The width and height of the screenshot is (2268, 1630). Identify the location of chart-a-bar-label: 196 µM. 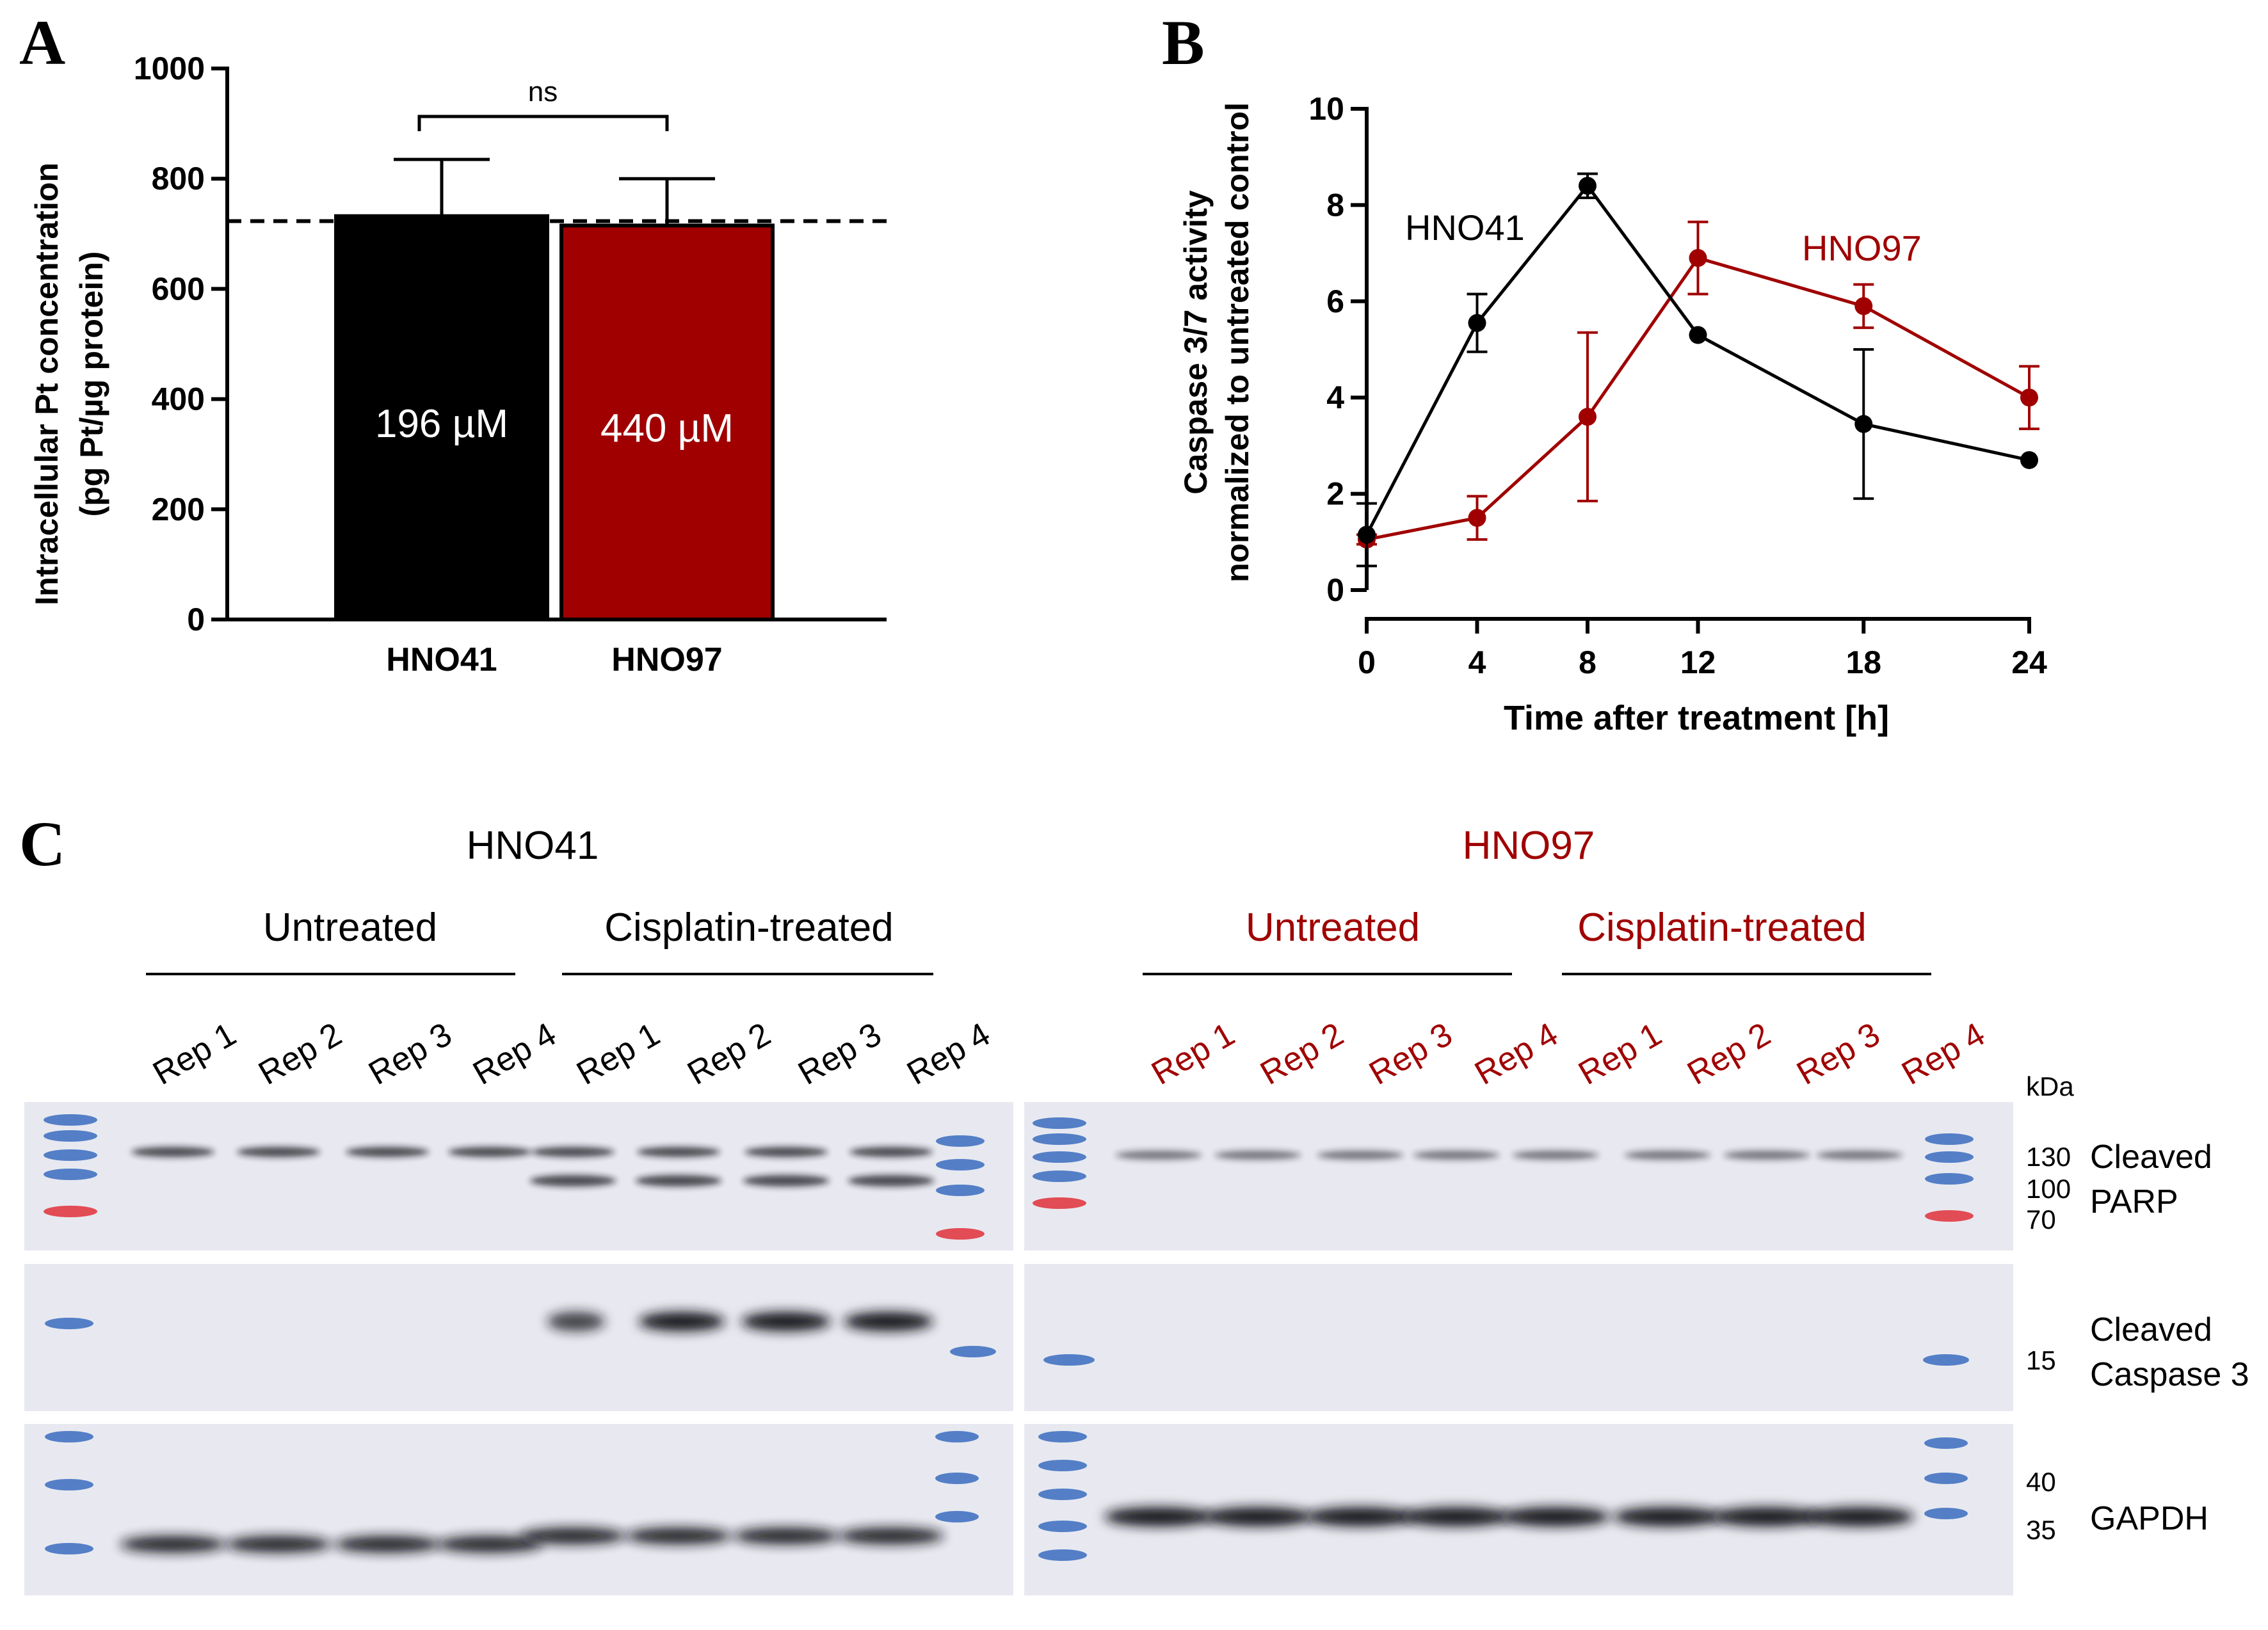
(441, 424).